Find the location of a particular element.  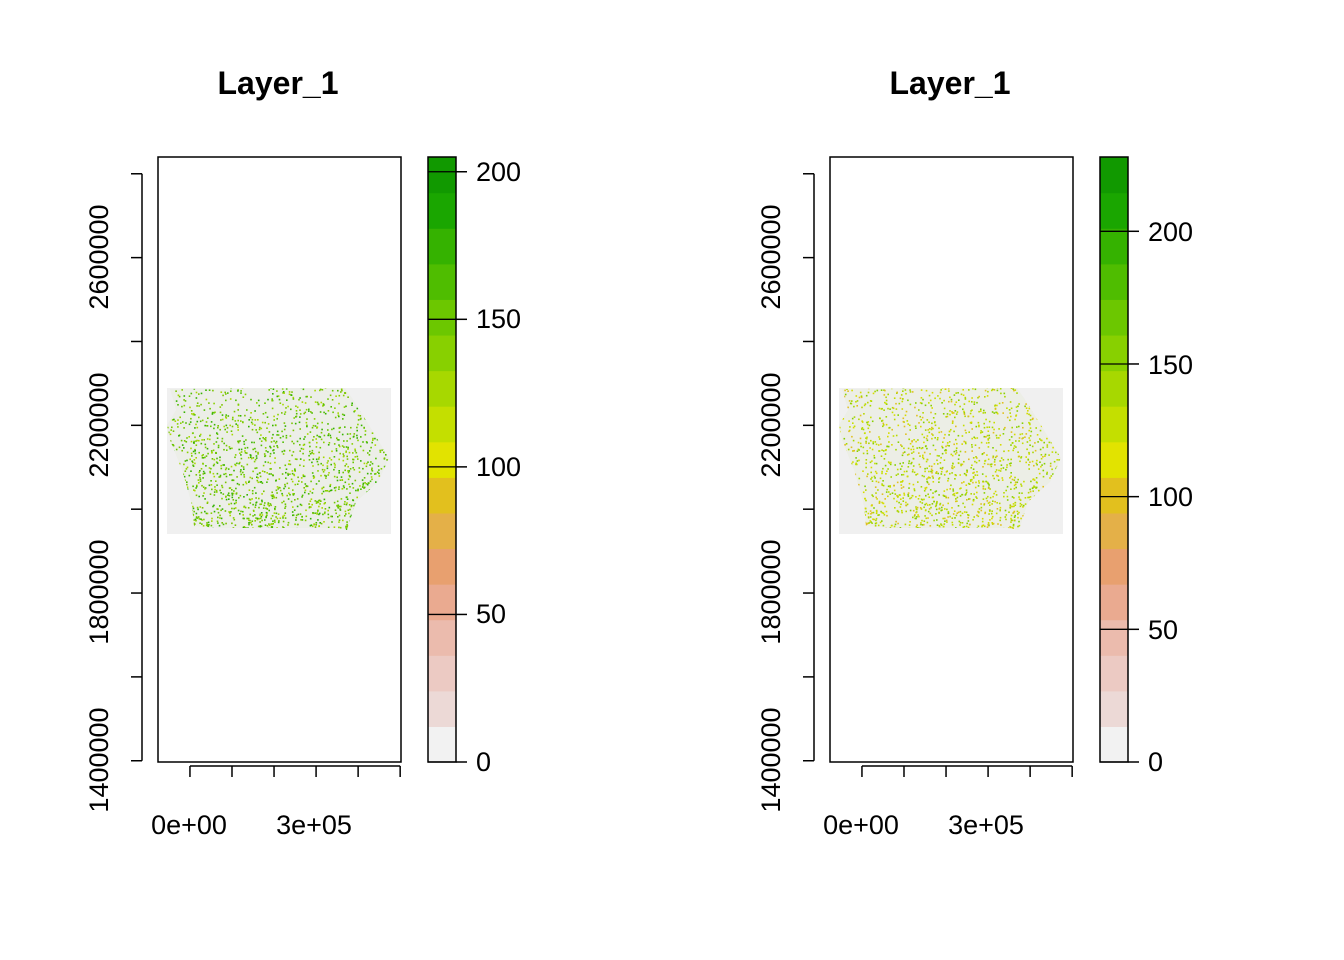

color-legend is located at coordinates (447, 459).